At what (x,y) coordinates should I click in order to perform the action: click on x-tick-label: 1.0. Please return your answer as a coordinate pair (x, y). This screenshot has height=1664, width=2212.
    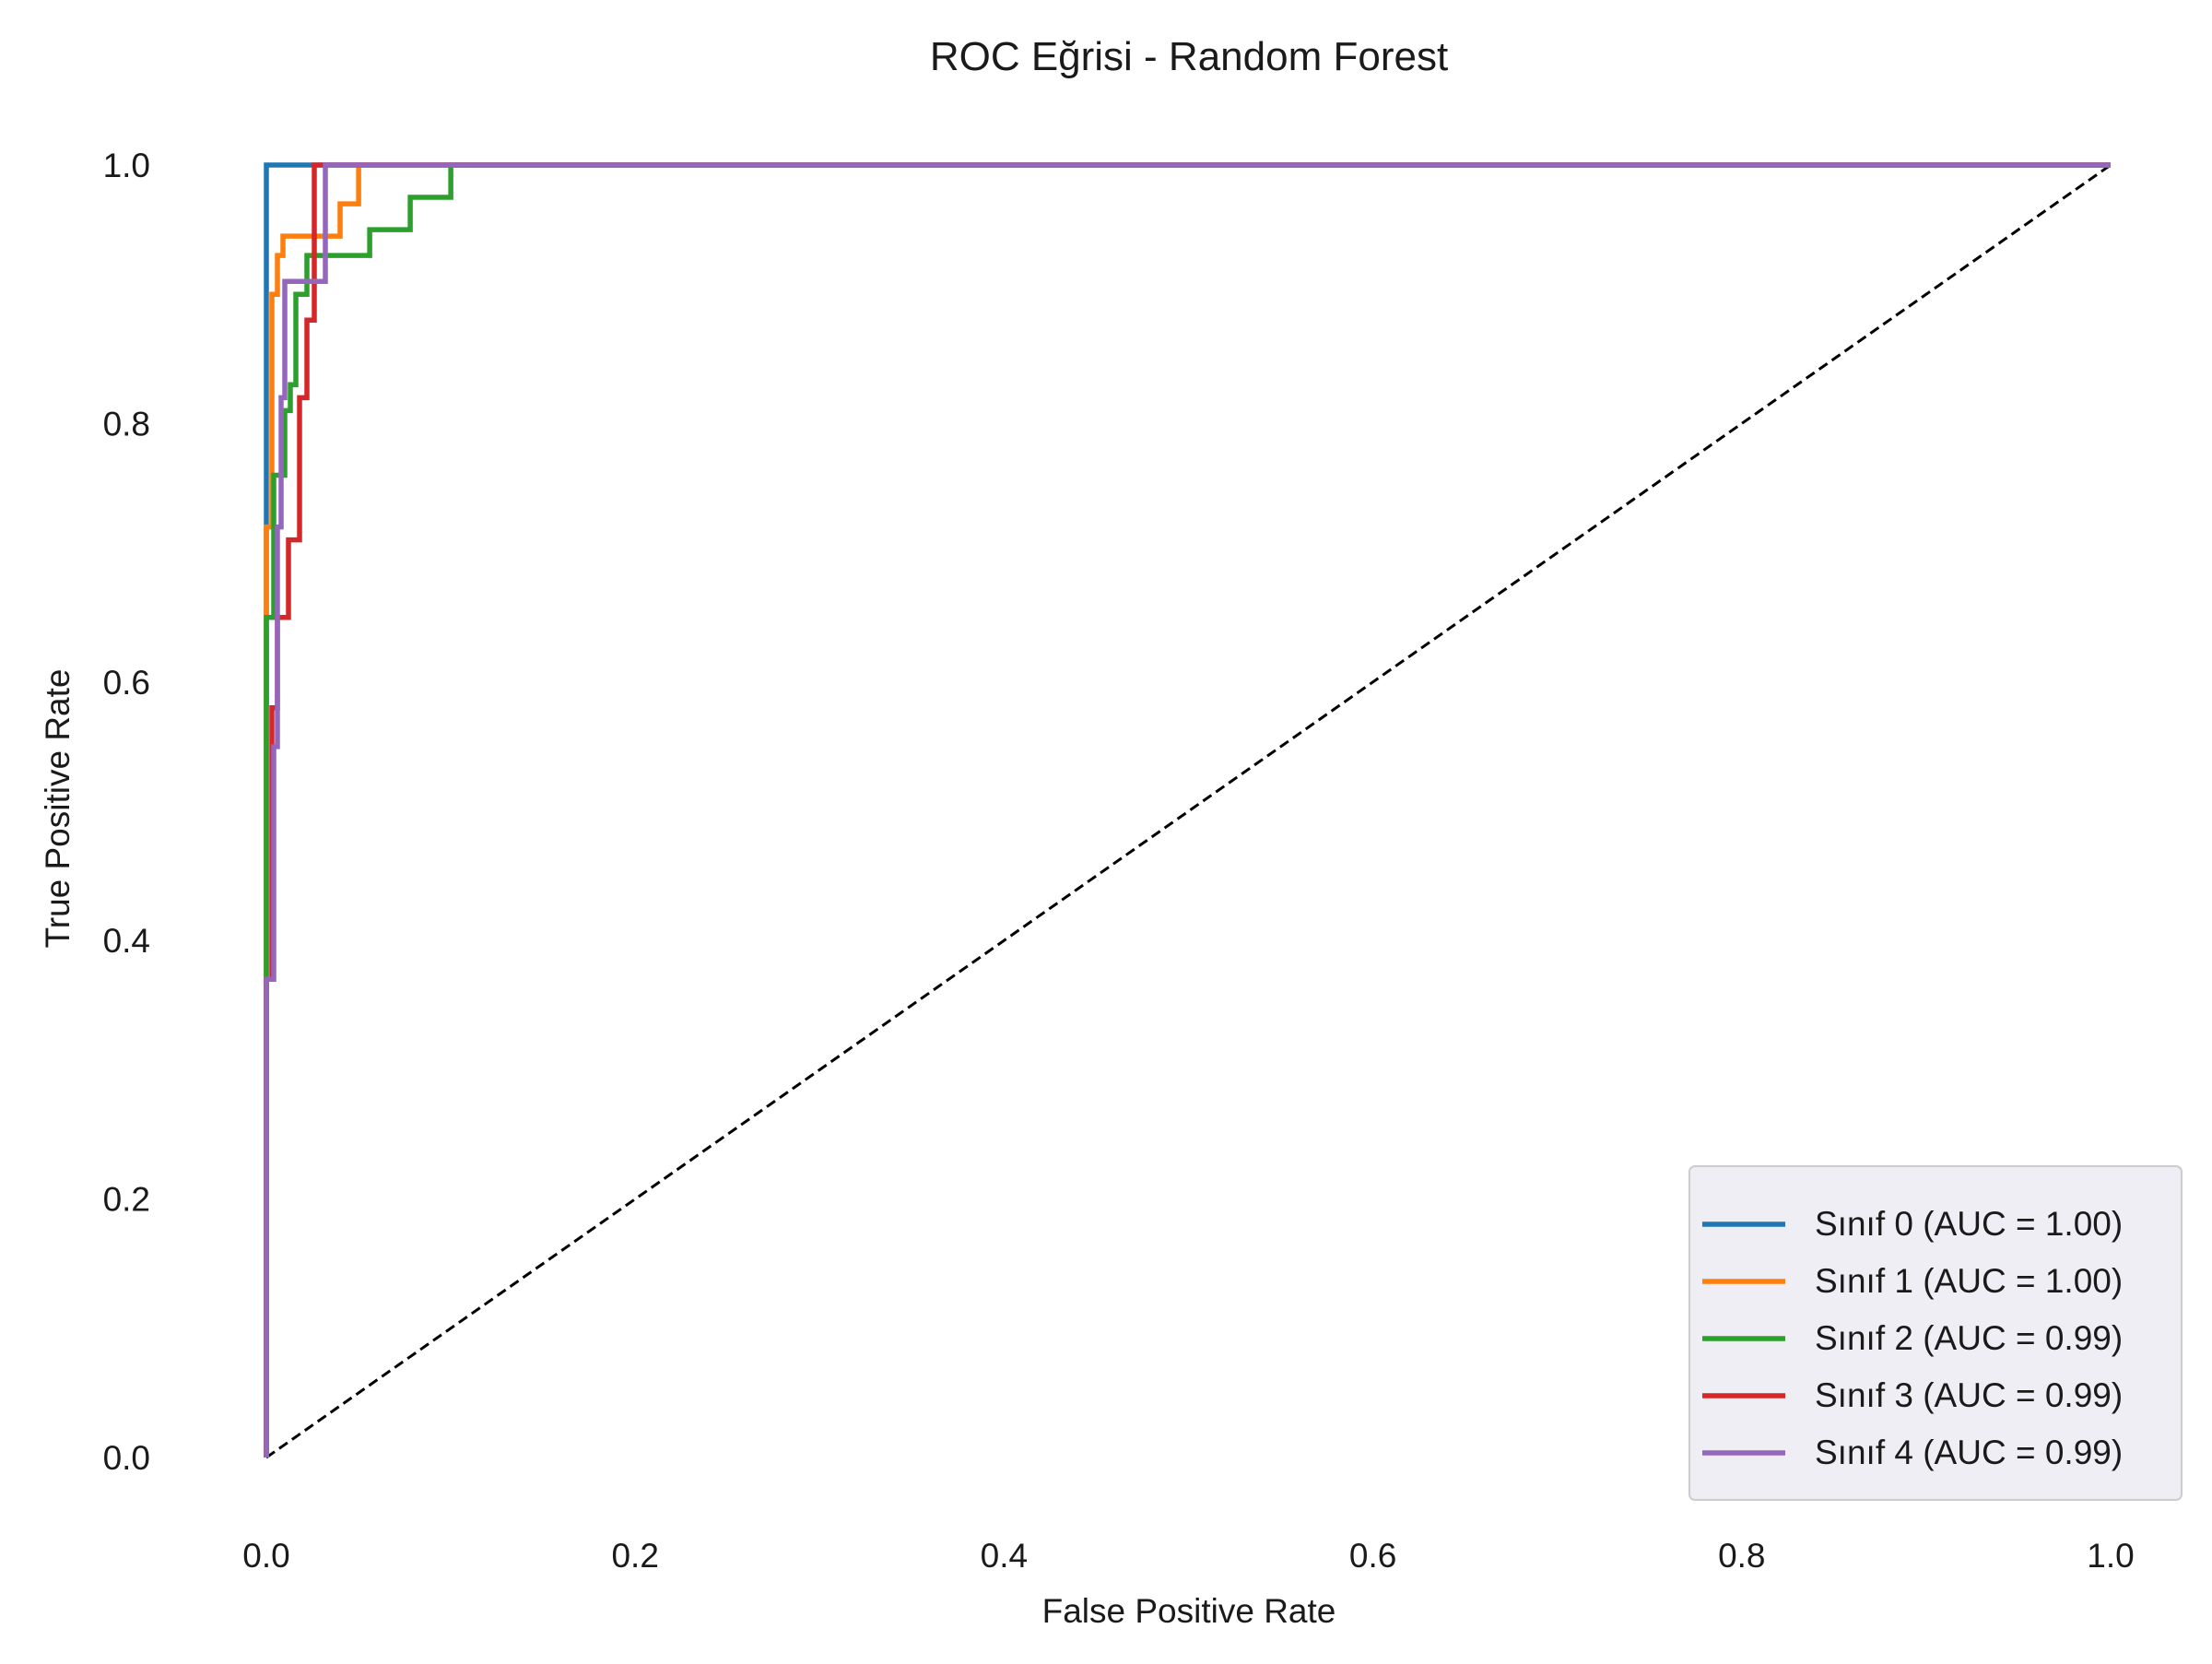
    Looking at the image, I should click on (2110, 1556).